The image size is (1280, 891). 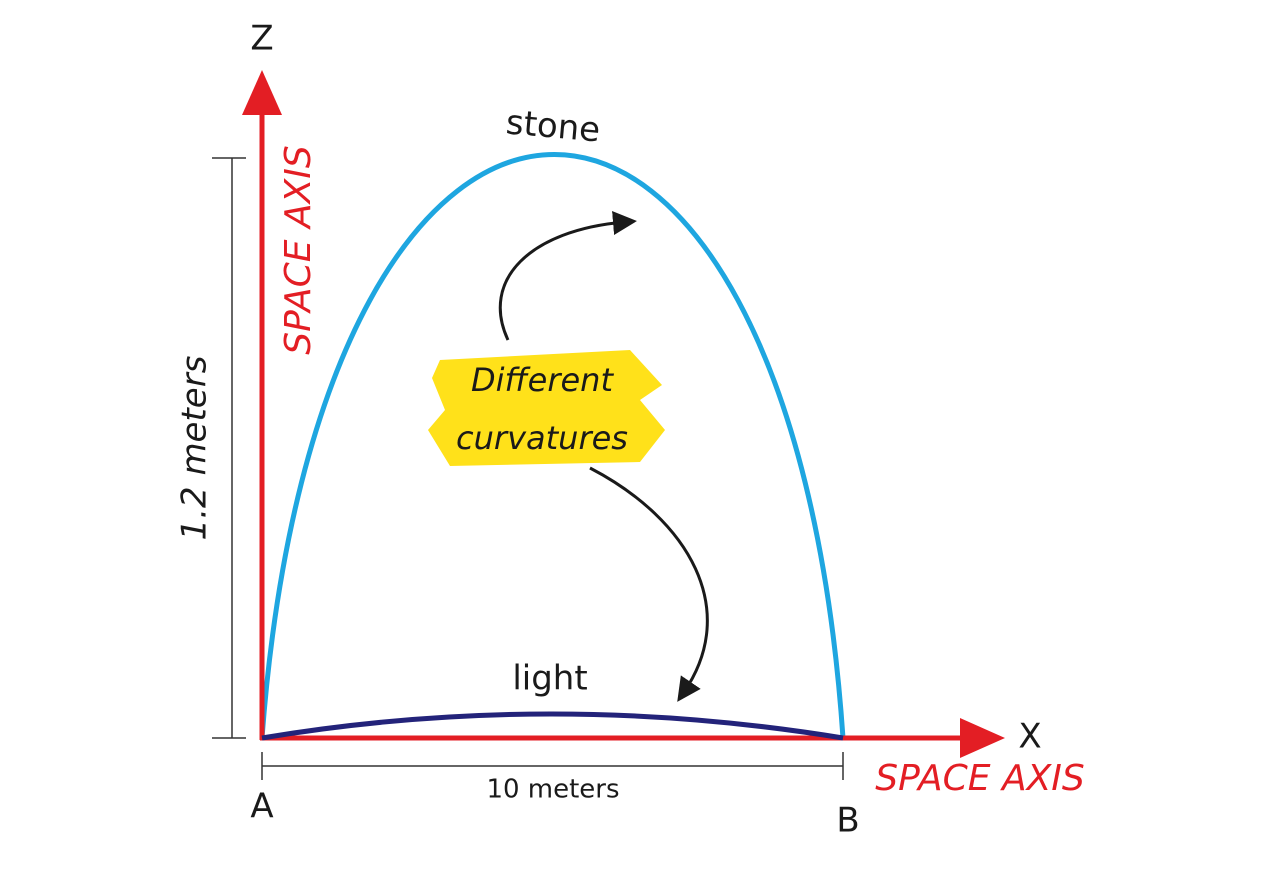 What do you see at coordinates (542, 438) in the screenshot?
I see `annotation-line: curvatures` at bounding box center [542, 438].